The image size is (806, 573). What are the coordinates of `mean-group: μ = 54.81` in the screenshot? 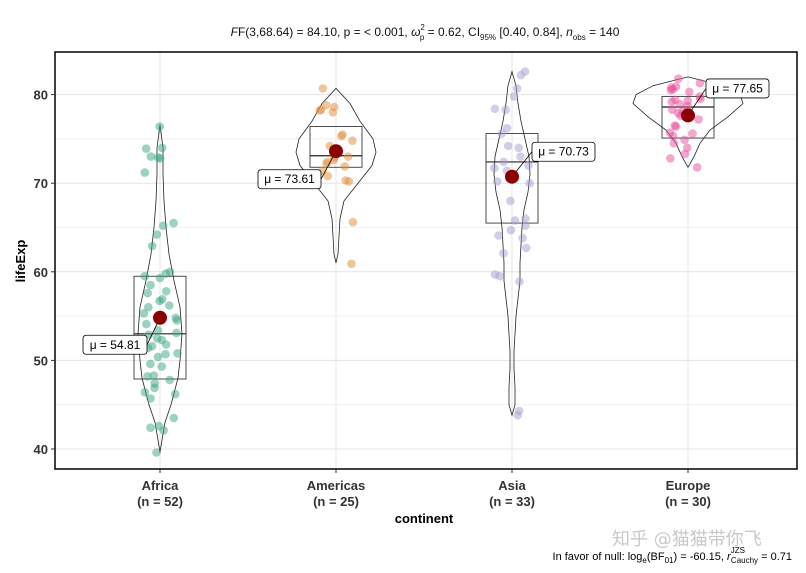 It's located at (124, 332).